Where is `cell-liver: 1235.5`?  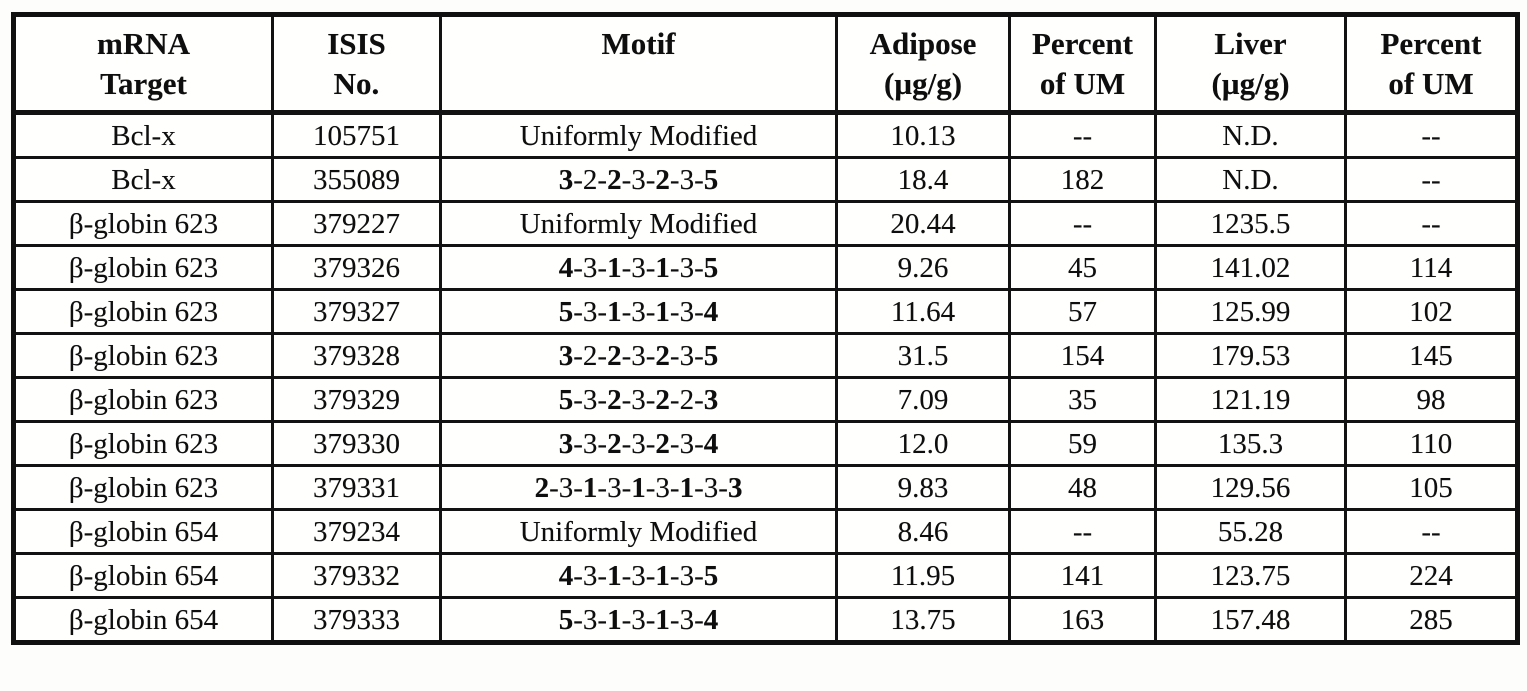
cell-liver: 1235.5 is located at coordinates (1250, 223).